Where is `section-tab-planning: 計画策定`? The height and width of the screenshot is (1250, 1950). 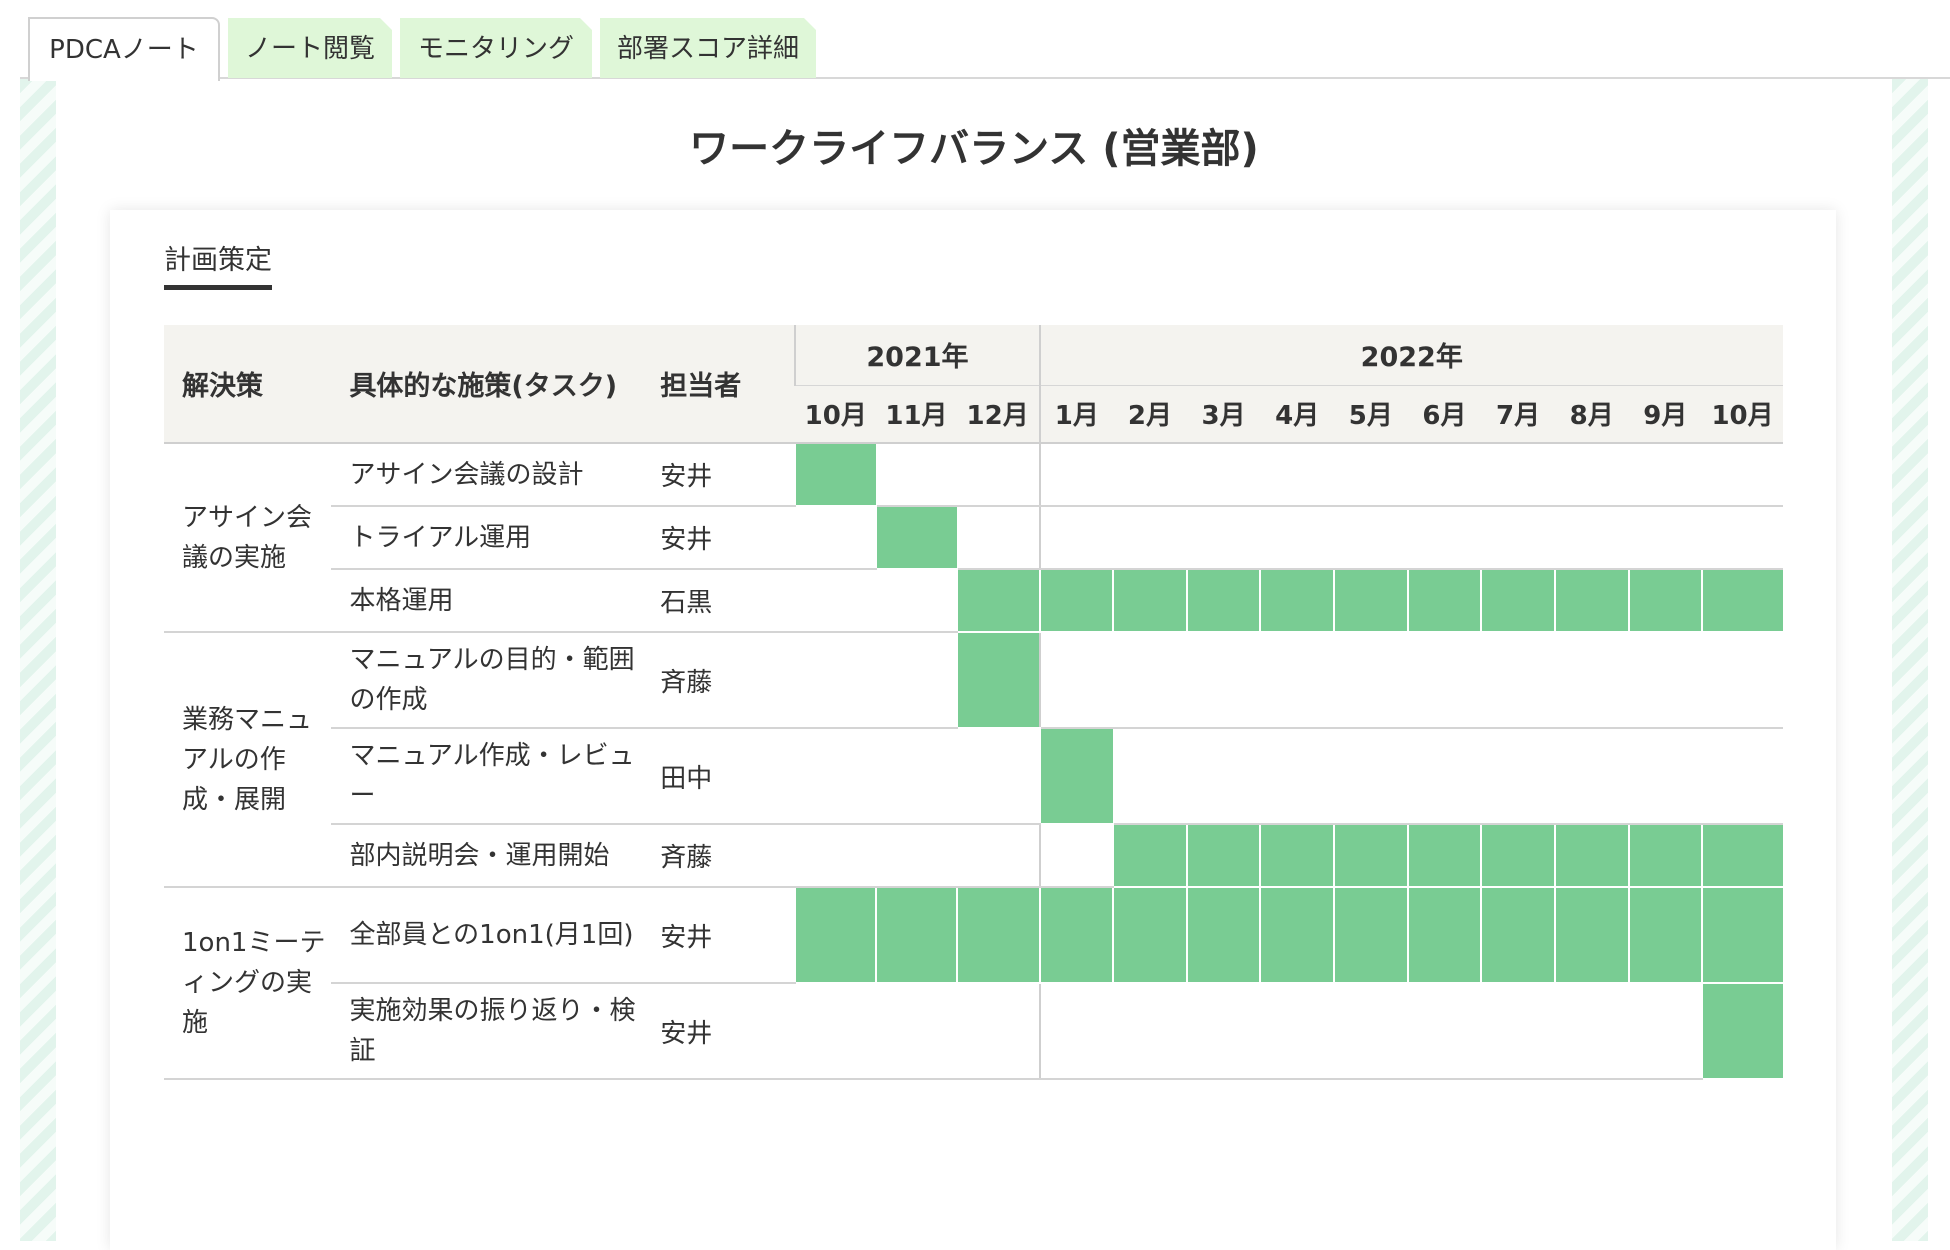
section-tab-planning: 計画策定 is located at coordinates (218, 264).